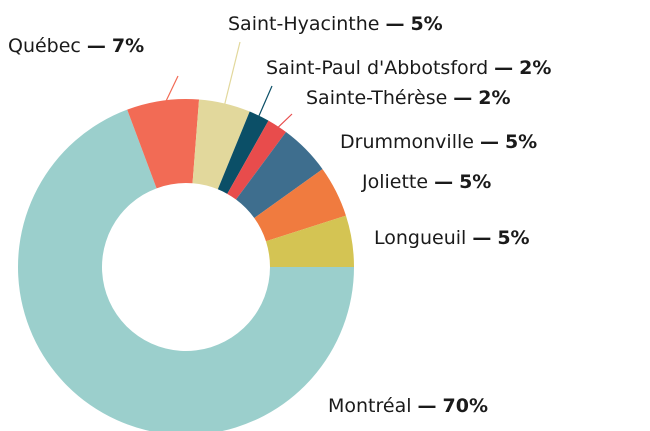 The image size is (650, 431). I want to click on slice-label: Montréal — 70%, so click(408, 406).